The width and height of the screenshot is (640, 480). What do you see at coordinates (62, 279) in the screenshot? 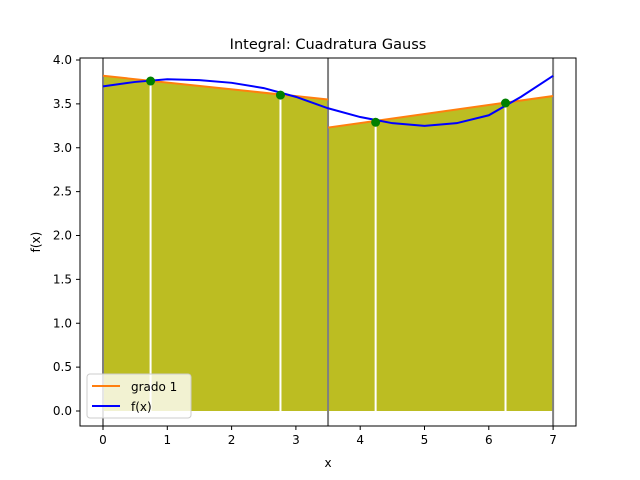
I see `y-tick-label: 1.5` at bounding box center [62, 279].